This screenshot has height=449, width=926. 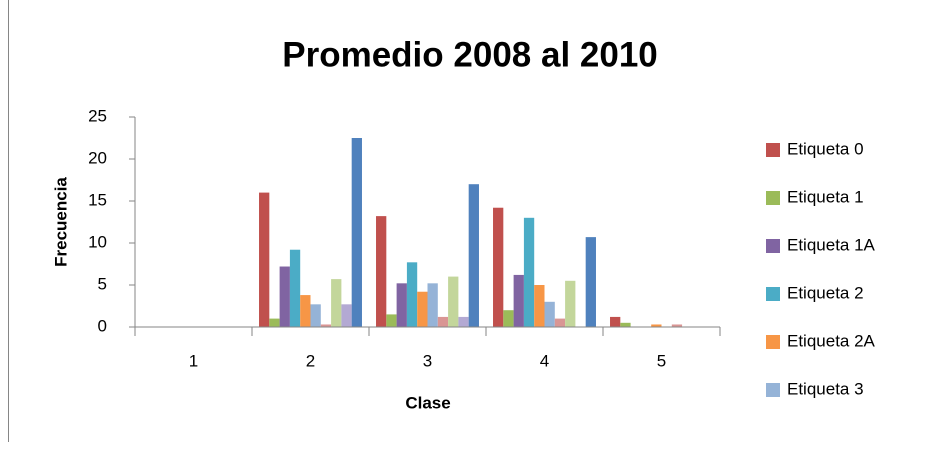 What do you see at coordinates (470, 54) in the screenshot?
I see `chart-title: Promedio 2008 al 2010` at bounding box center [470, 54].